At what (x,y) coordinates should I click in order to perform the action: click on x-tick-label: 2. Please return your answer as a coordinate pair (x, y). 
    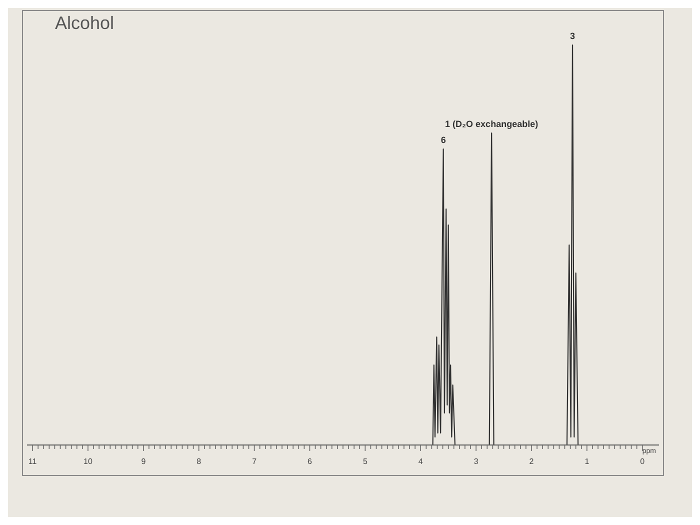
    Looking at the image, I should click on (531, 461).